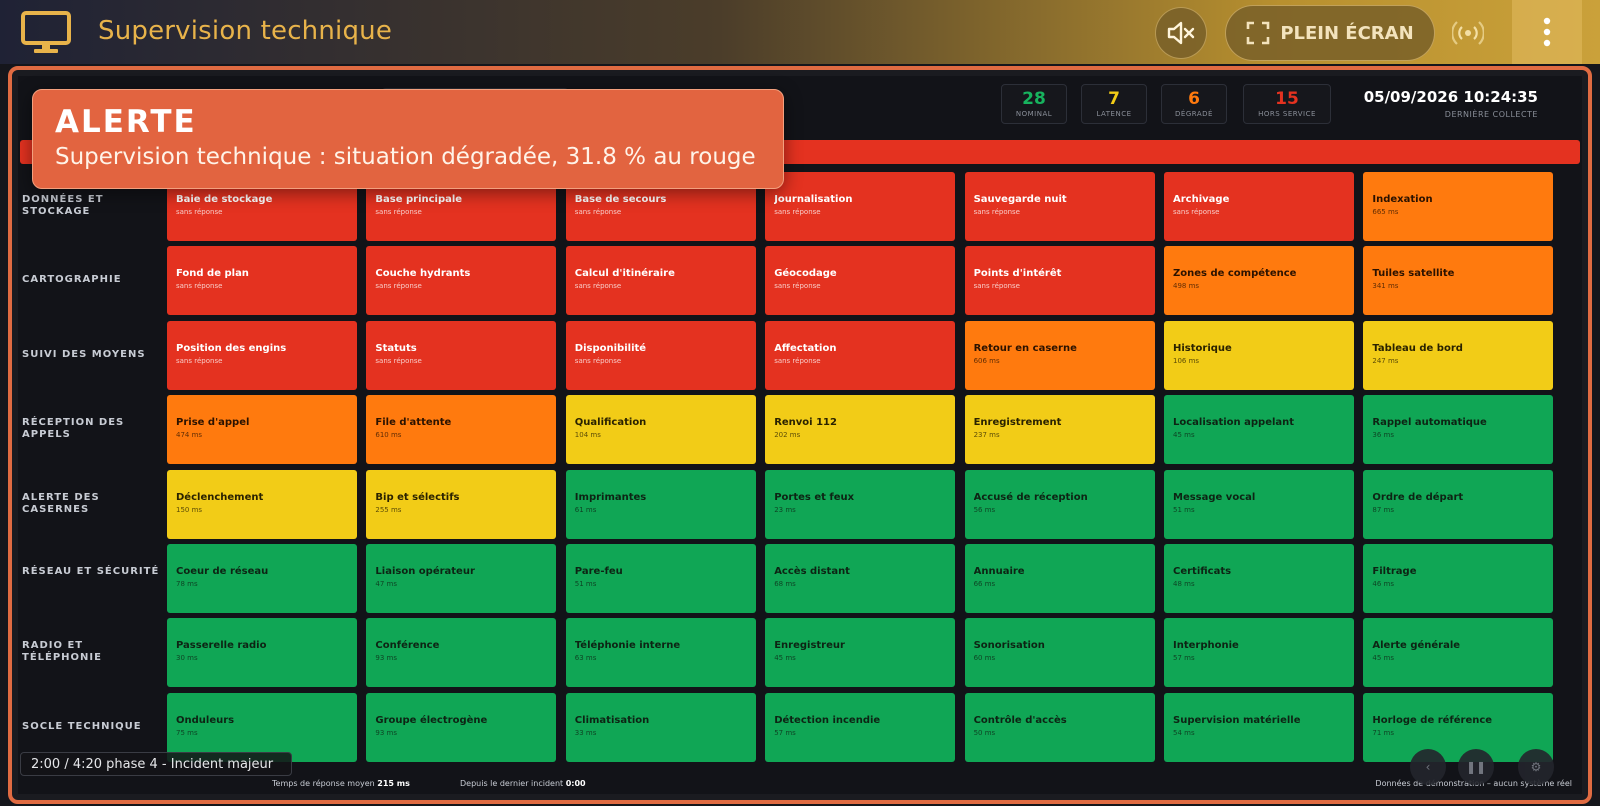  What do you see at coordinates (1259, 430) in the screenshot?
I see `service-tile: Localisation appelant 45 ms` at bounding box center [1259, 430].